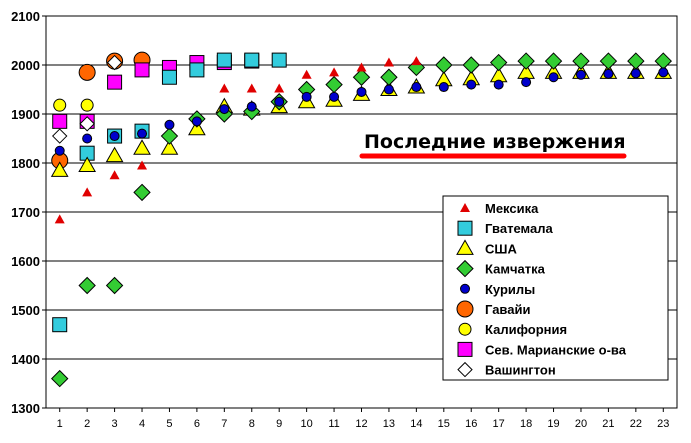 This screenshot has height=443, width=691. What do you see at coordinates (497, 289) in the screenshot?
I see `legend-item-4: Курилы` at bounding box center [497, 289].